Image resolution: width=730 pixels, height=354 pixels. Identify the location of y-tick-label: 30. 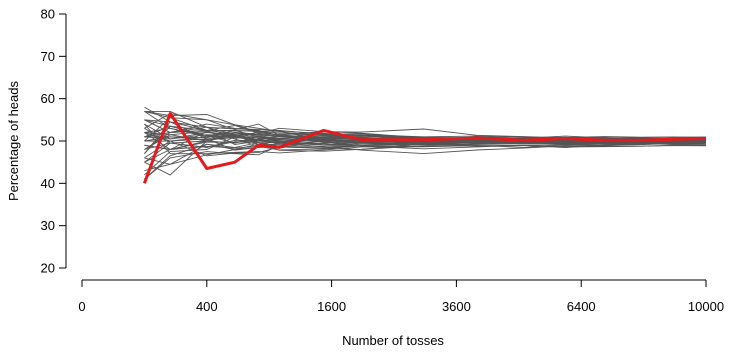
(48, 225).